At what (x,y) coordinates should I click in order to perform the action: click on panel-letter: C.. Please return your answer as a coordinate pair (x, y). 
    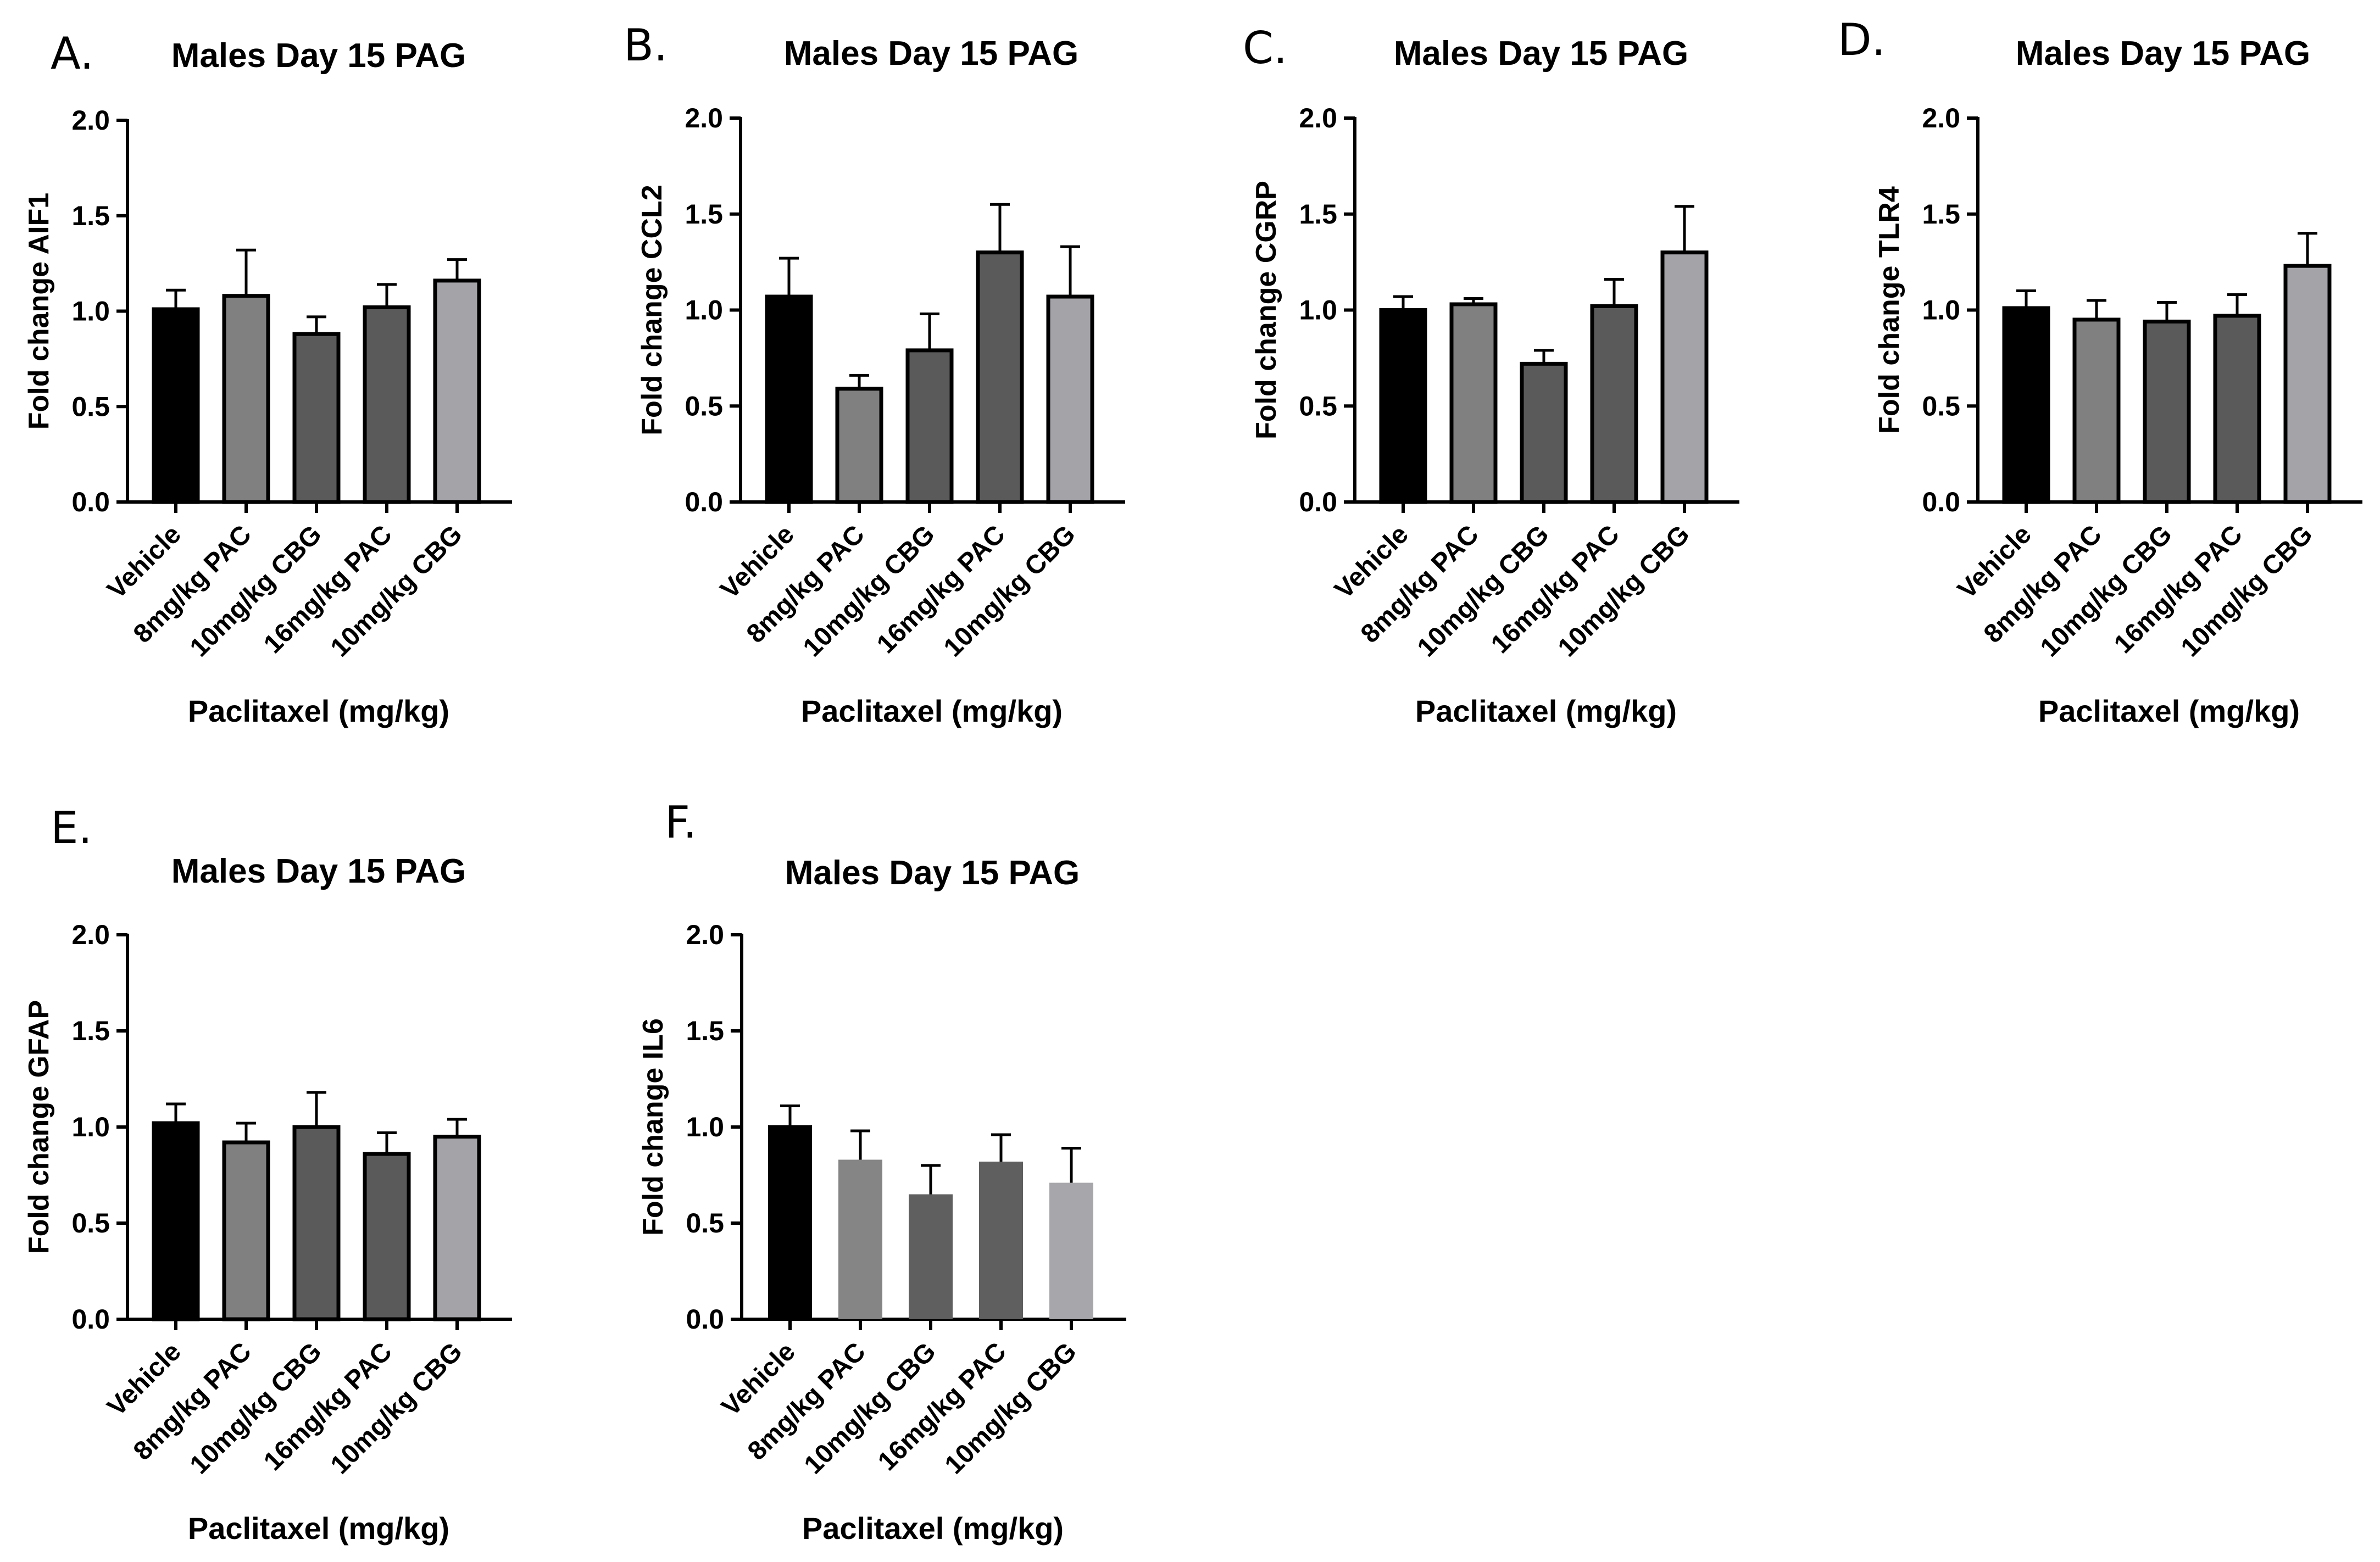
    Looking at the image, I should click on (1265, 48).